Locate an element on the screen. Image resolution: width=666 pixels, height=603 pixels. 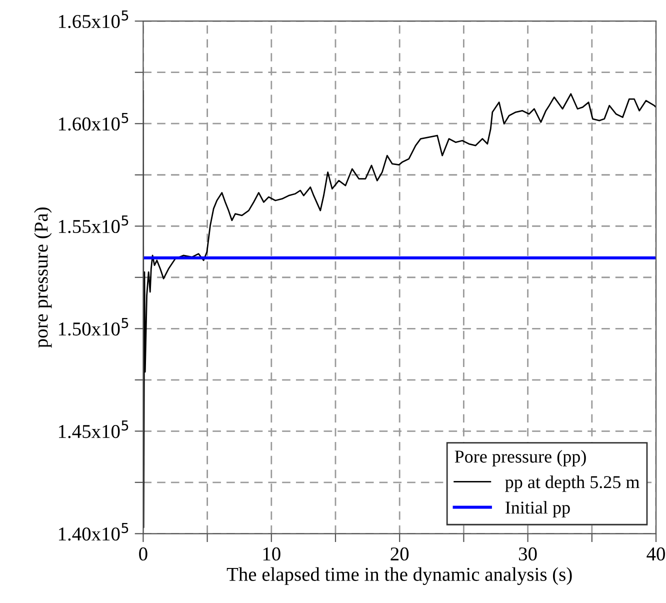
y-tick-label: 1.55x10$^{5}$ is located at coordinates (93, 225).